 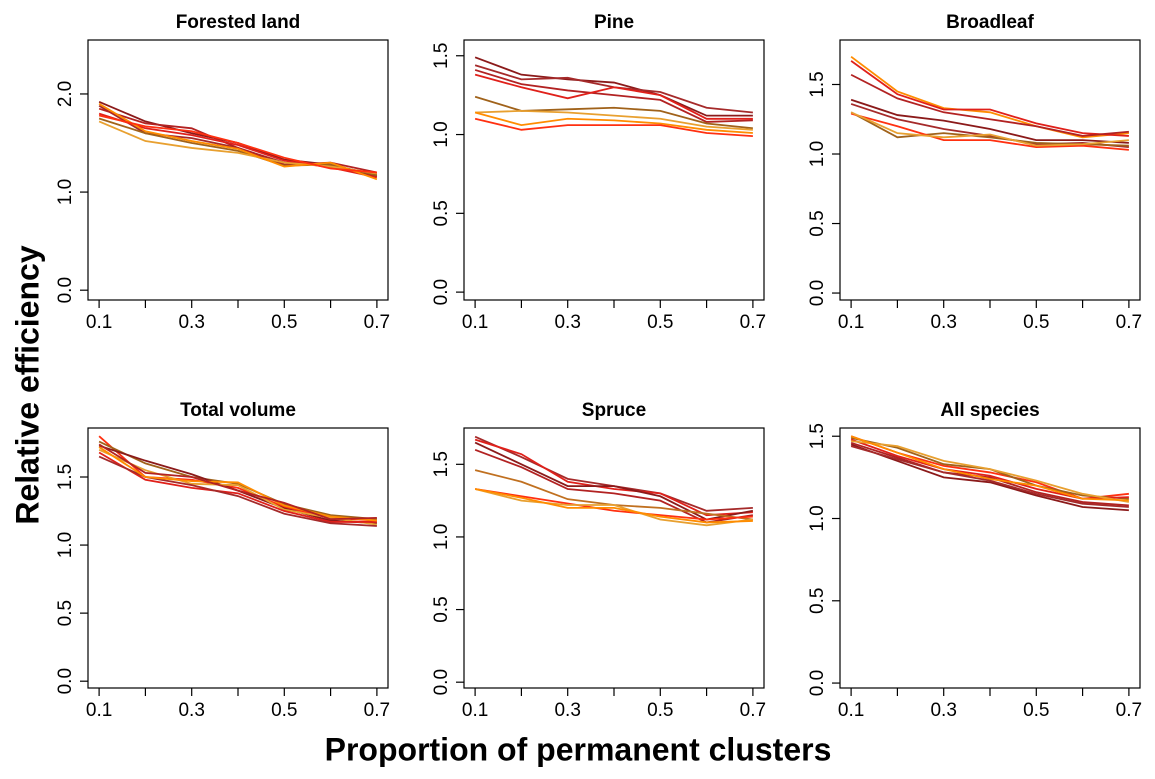 I want to click on y-axis-title: Relative efficiency, so click(x=27, y=384).